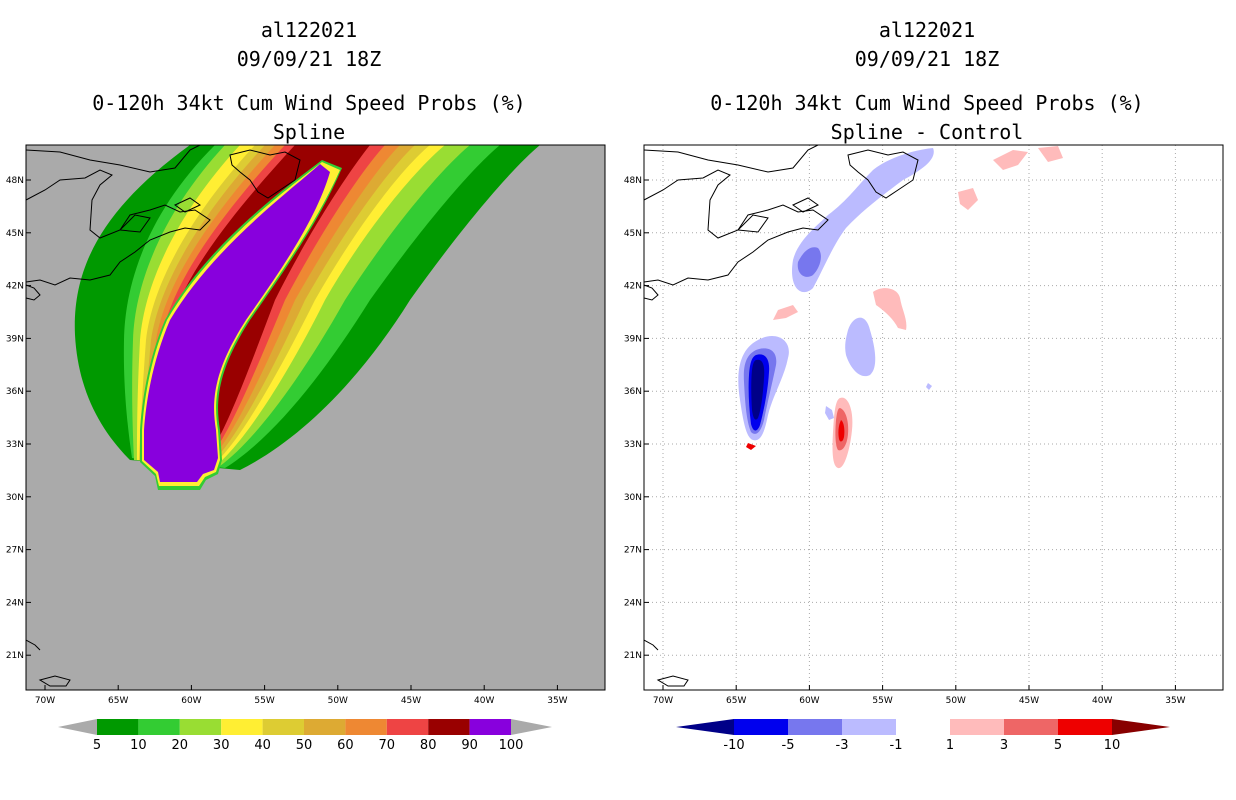 Image resolution: width=1236 pixels, height=800 pixels. I want to click on lat-label: 45N, so click(633, 234).